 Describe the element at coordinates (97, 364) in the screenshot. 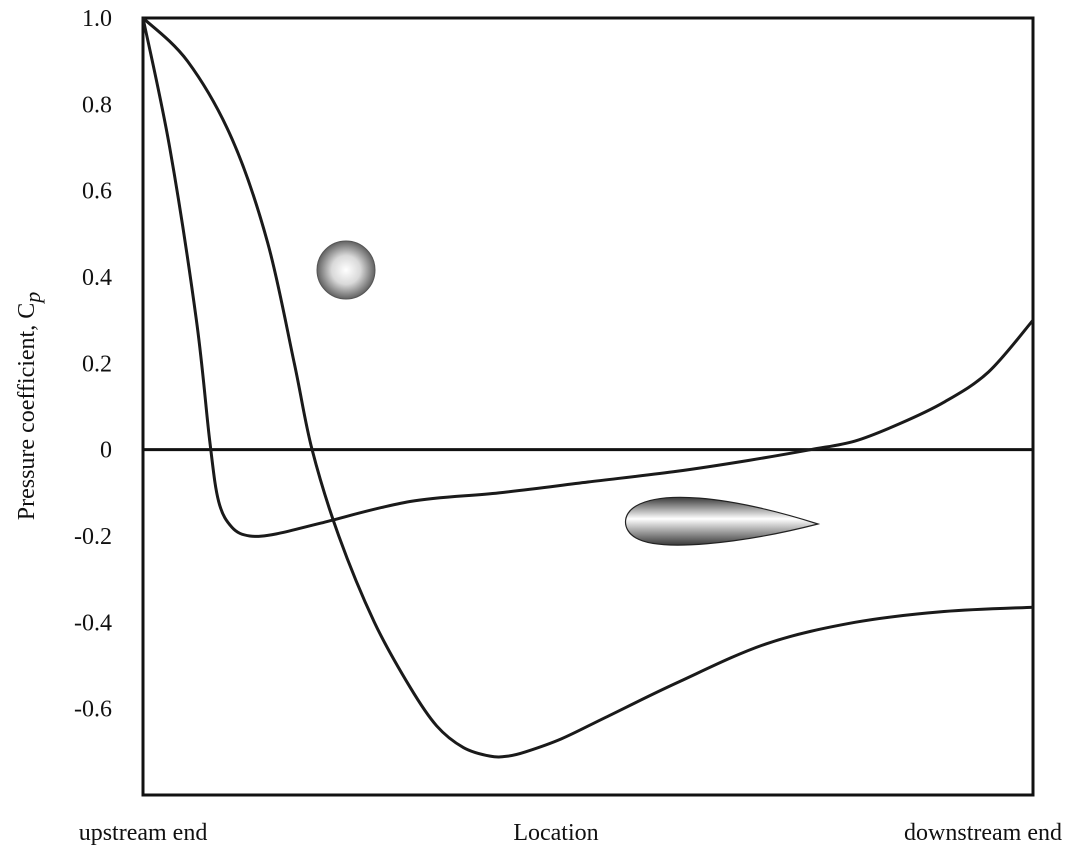

I see `y-tick-label: 0.2` at that location.